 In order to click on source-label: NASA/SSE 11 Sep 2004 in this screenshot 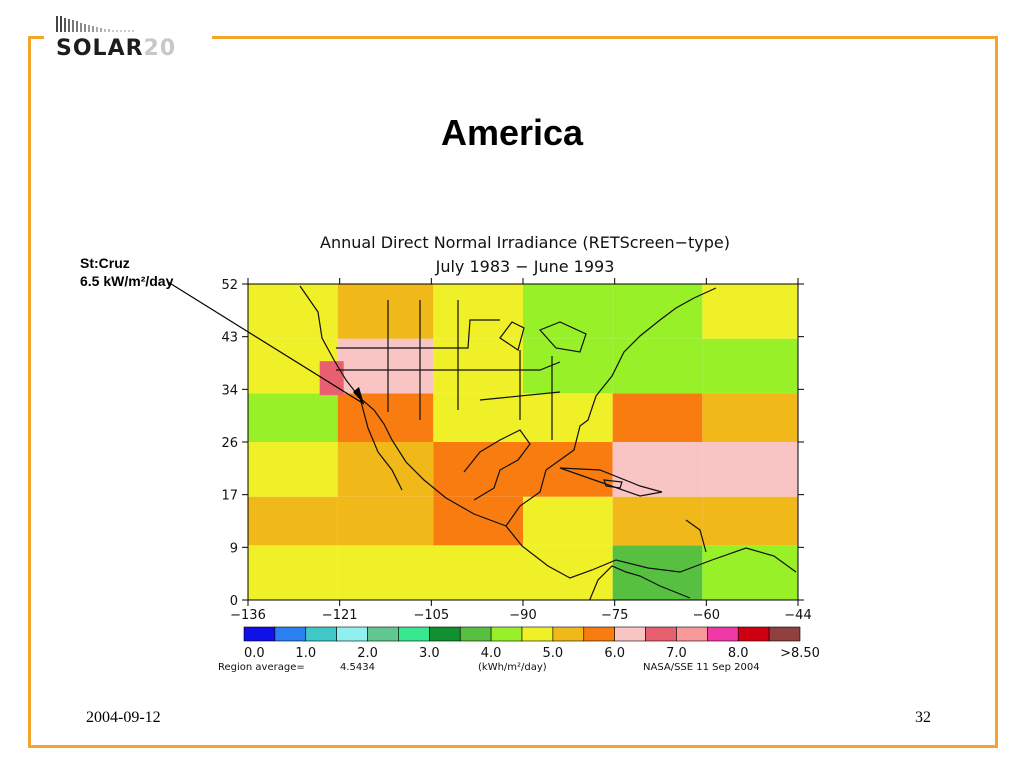, I will do `click(701, 667)`.